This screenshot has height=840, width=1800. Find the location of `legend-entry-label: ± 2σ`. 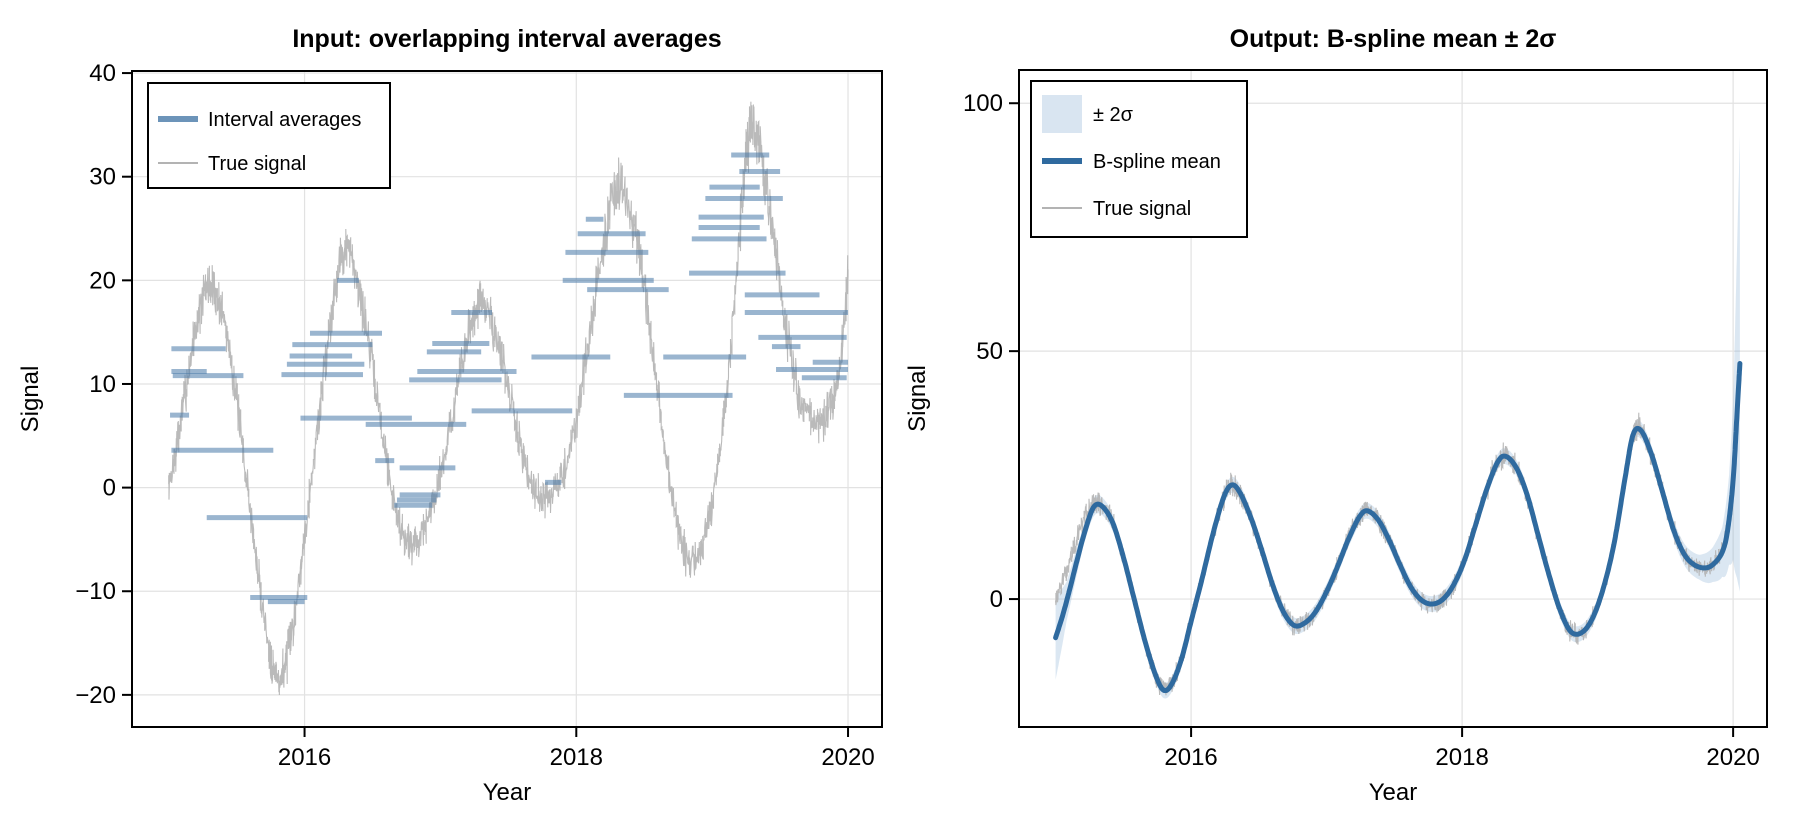

legend-entry-label: ± 2σ is located at coordinates (1113, 115).